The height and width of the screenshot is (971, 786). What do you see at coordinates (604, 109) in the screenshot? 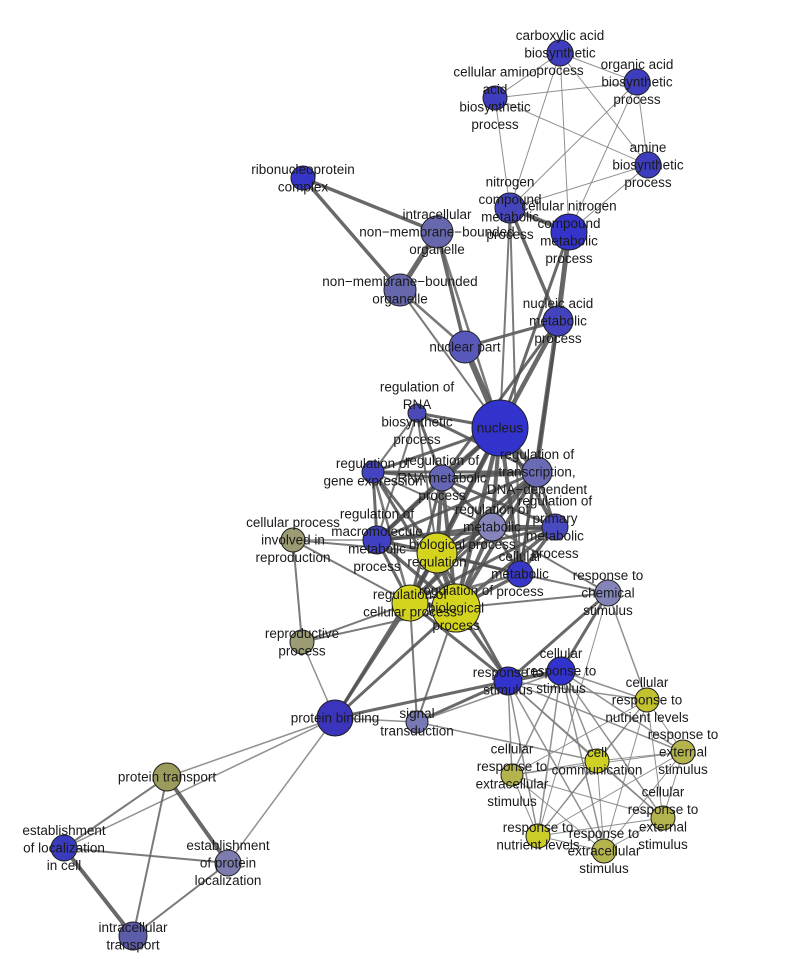
I see `edge-carbox-amine` at bounding box center [604, 109].